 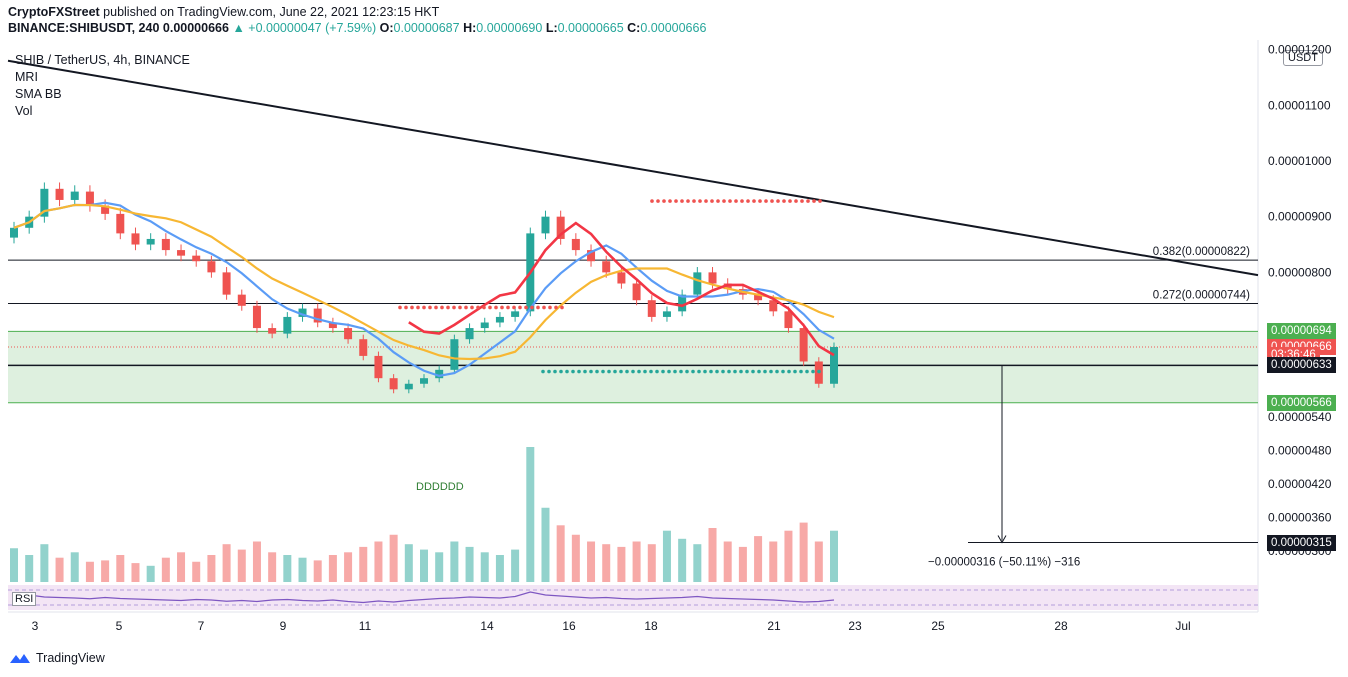 What do you see at coordinates (38, 94) in the screenshot?
I see `legend-indicator-sma-bb: SMA BB` at bounding box center [38, 94].